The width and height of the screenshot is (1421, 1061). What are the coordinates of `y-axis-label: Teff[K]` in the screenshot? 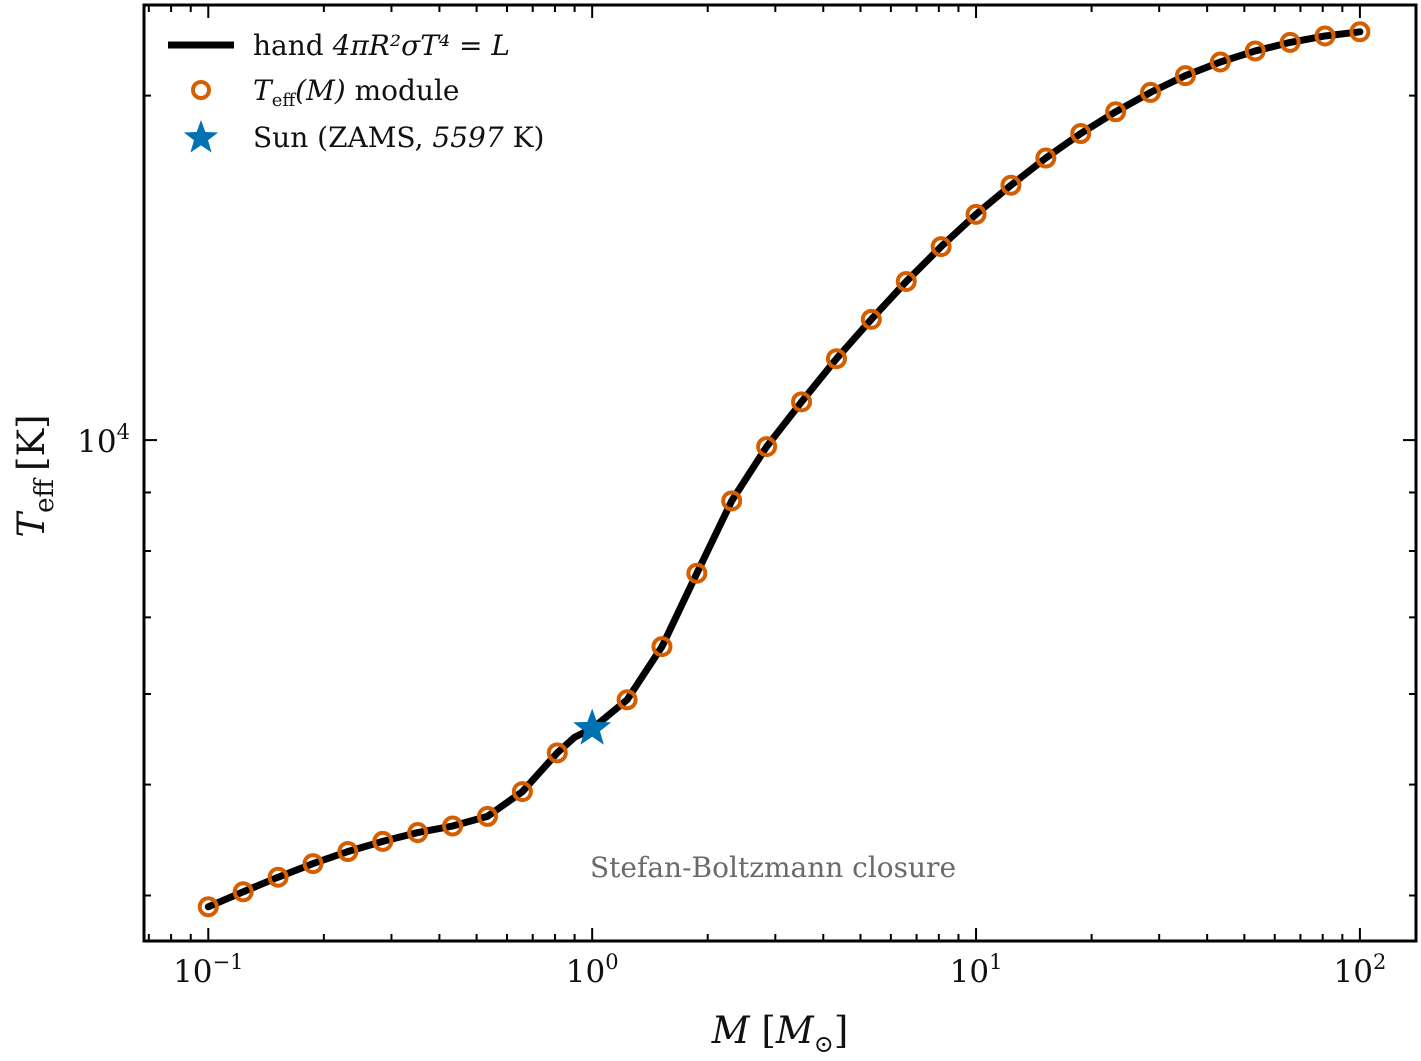 It's located at (35, 475).